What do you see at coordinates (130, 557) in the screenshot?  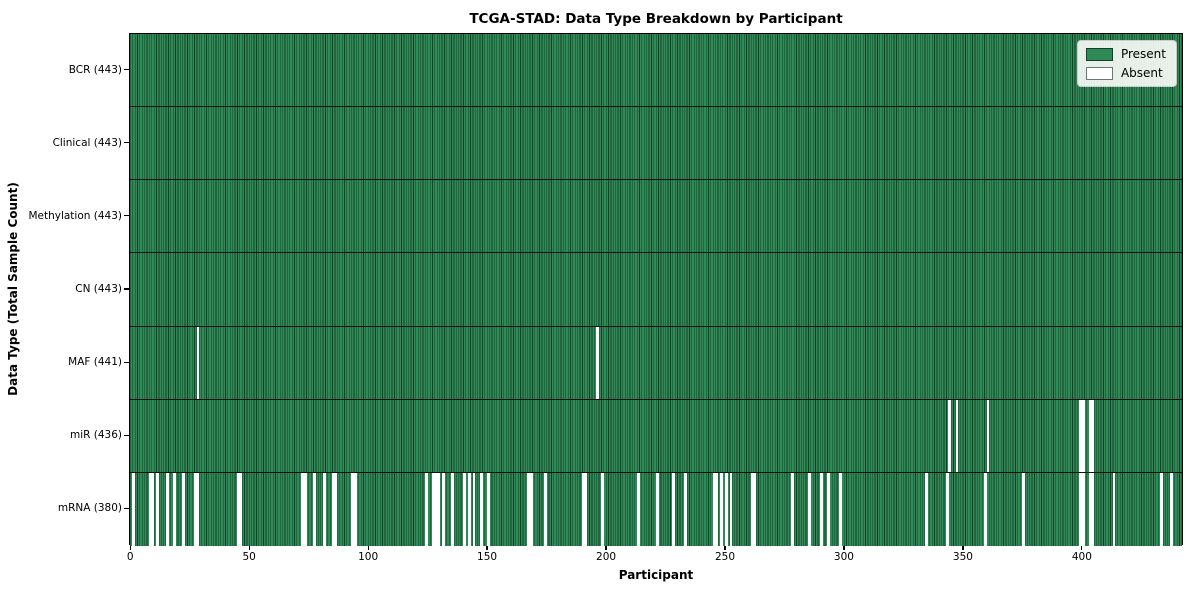 I see `x-tick-label-0: 0` at bounding box center [130, 557].